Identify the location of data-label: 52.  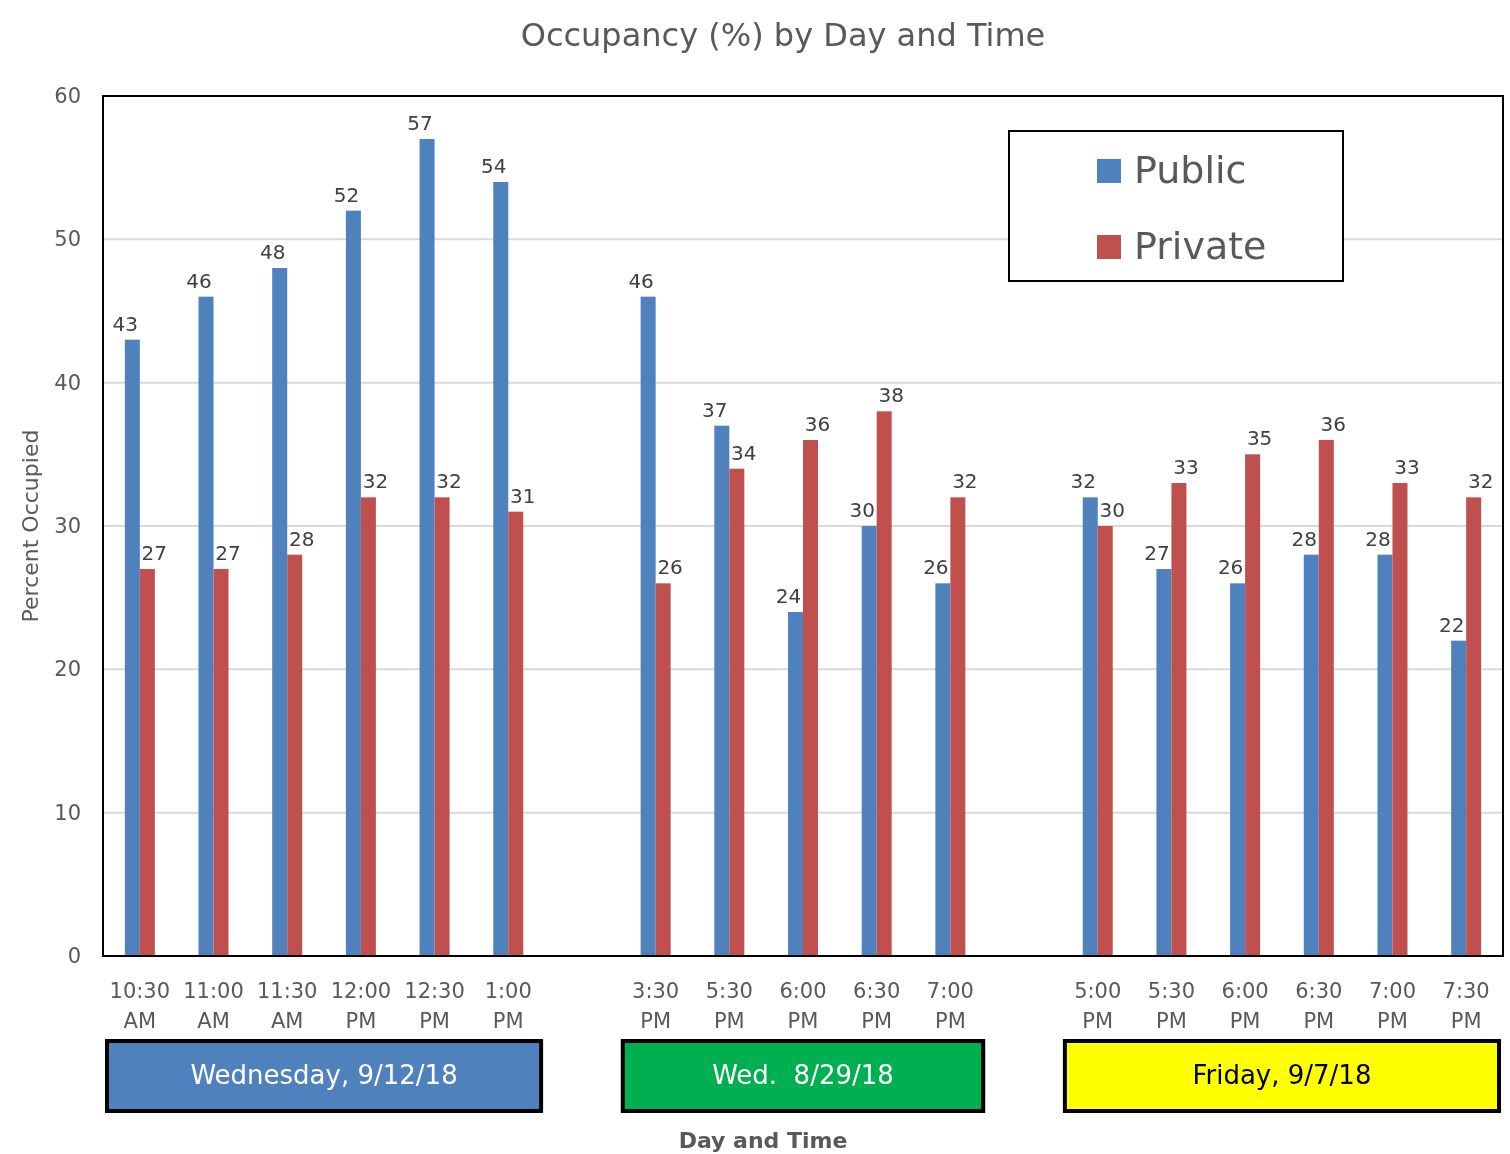
(346, 194).